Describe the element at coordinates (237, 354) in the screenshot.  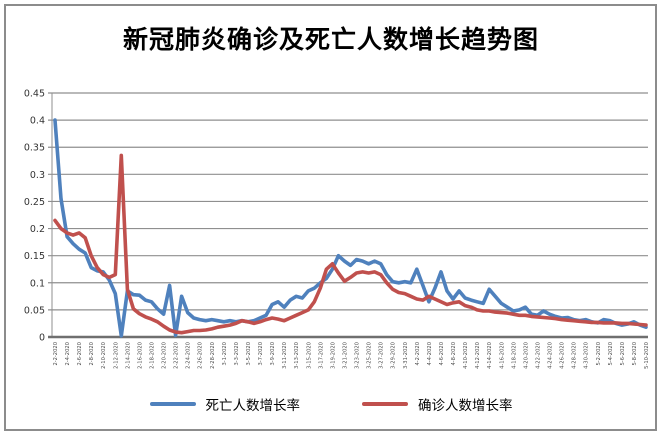
I see `x-tick-label: 3-3-2020` at that location.